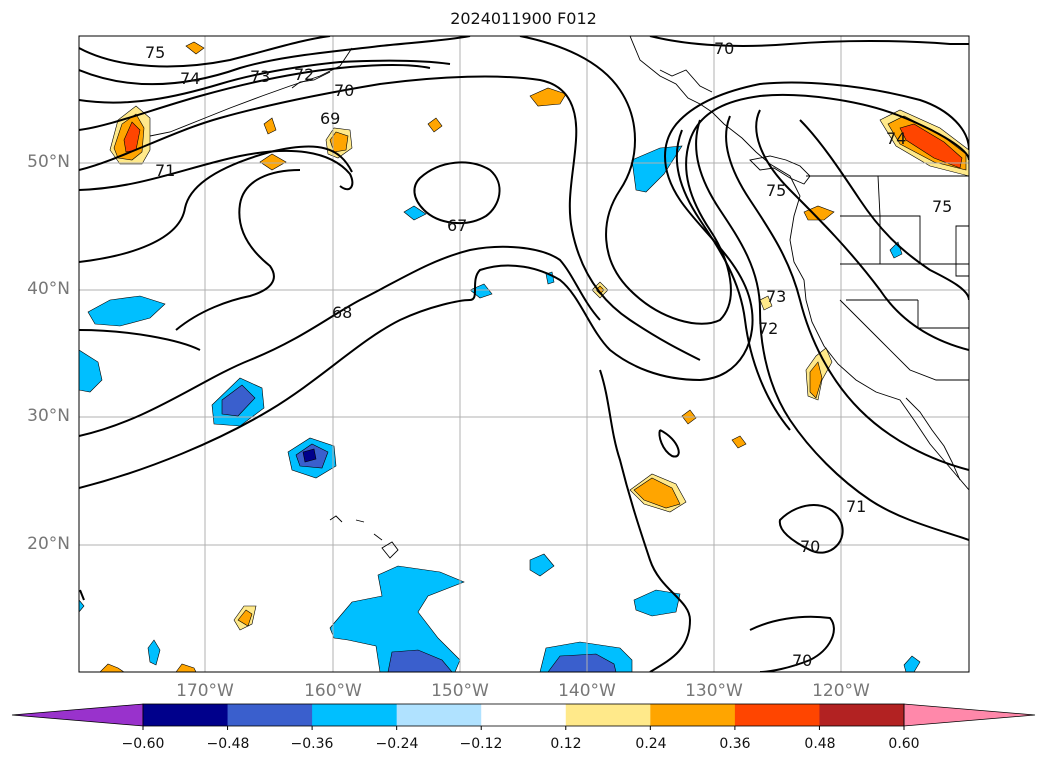  I want to click on colorbar-tick-label: −0.24, so click(397, 744).